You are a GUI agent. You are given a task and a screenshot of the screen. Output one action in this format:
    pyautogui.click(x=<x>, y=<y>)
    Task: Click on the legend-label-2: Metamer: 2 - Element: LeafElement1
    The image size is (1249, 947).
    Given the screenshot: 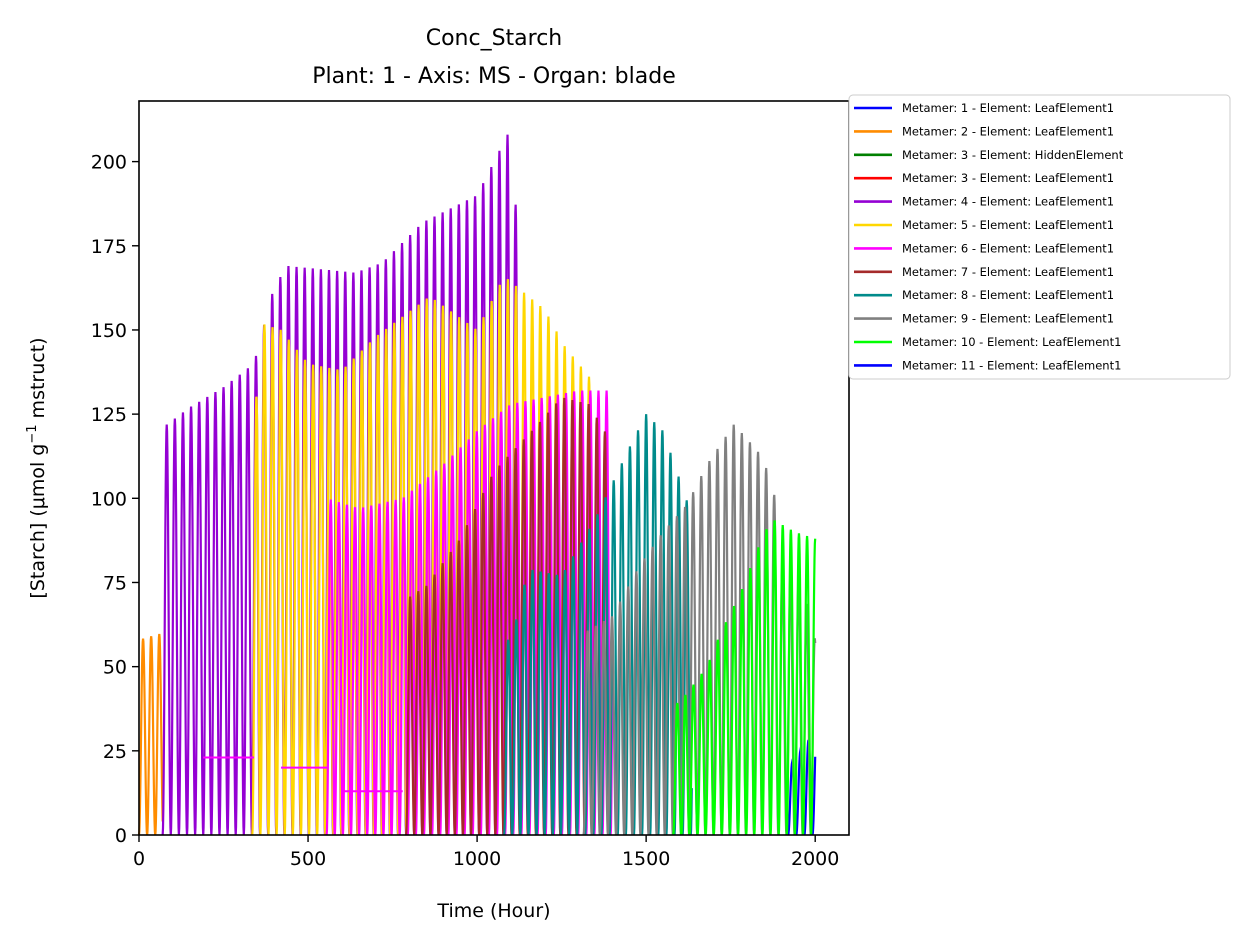 What is the action you would take?
    pyautogui.click(x=1008, y=131)
    